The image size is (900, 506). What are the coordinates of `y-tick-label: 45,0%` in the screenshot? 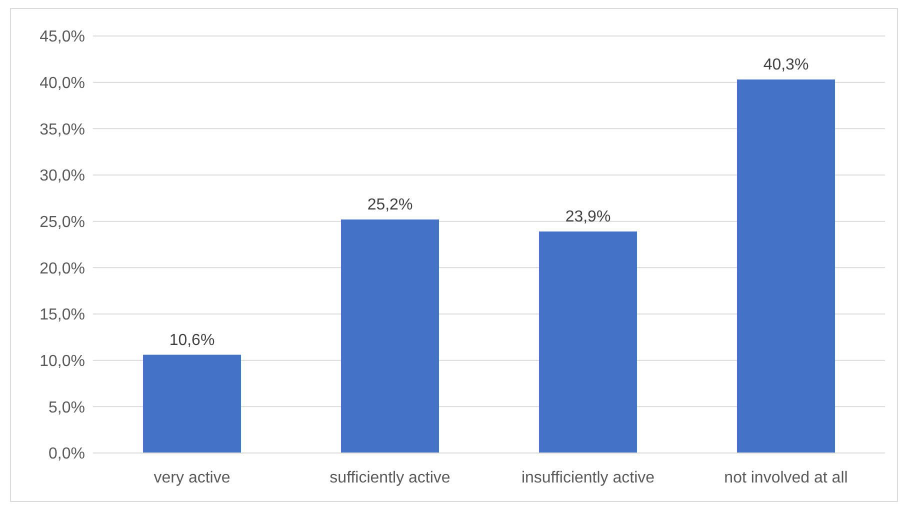 It's located at (62, 37).